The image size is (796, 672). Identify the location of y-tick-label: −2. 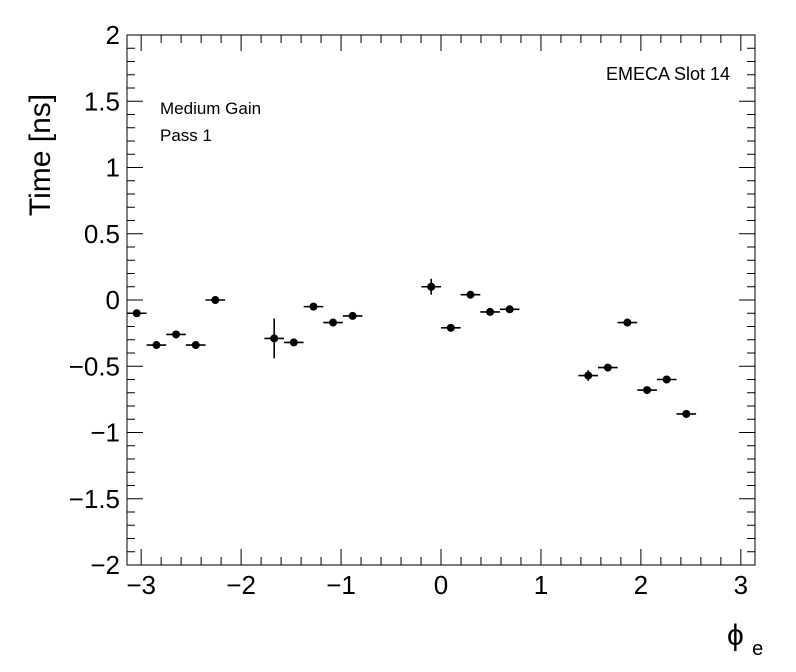
(105, 565).